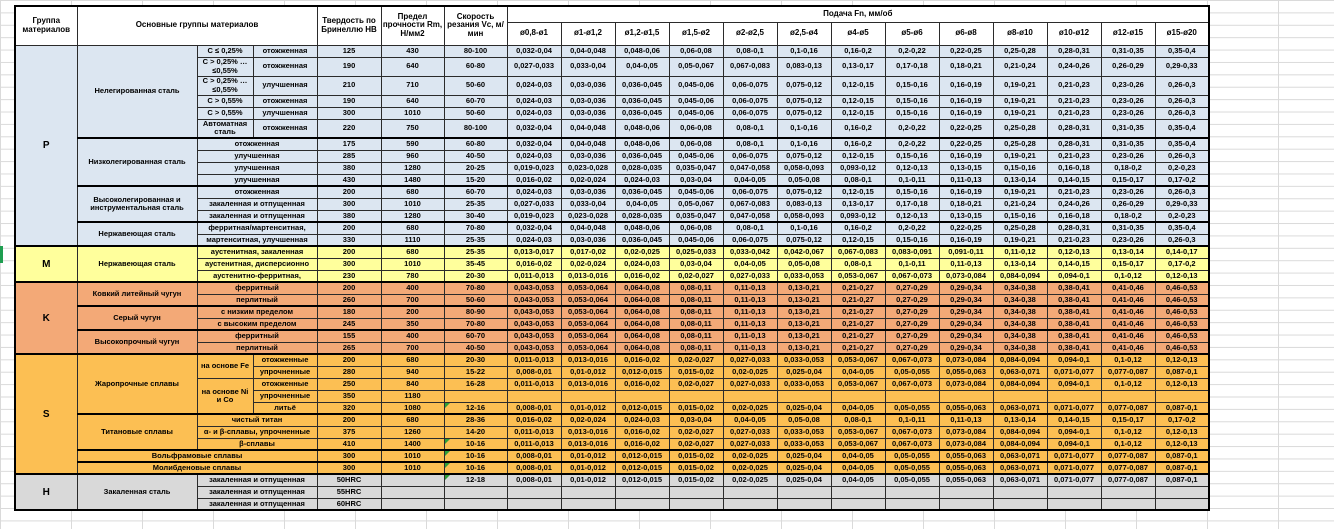 The height and width of the screenshot is (529, 1334). Describe the element at coordinates (534, 432) in the screenshot. I see `feed-cell: 0,011-0,013` at that location.